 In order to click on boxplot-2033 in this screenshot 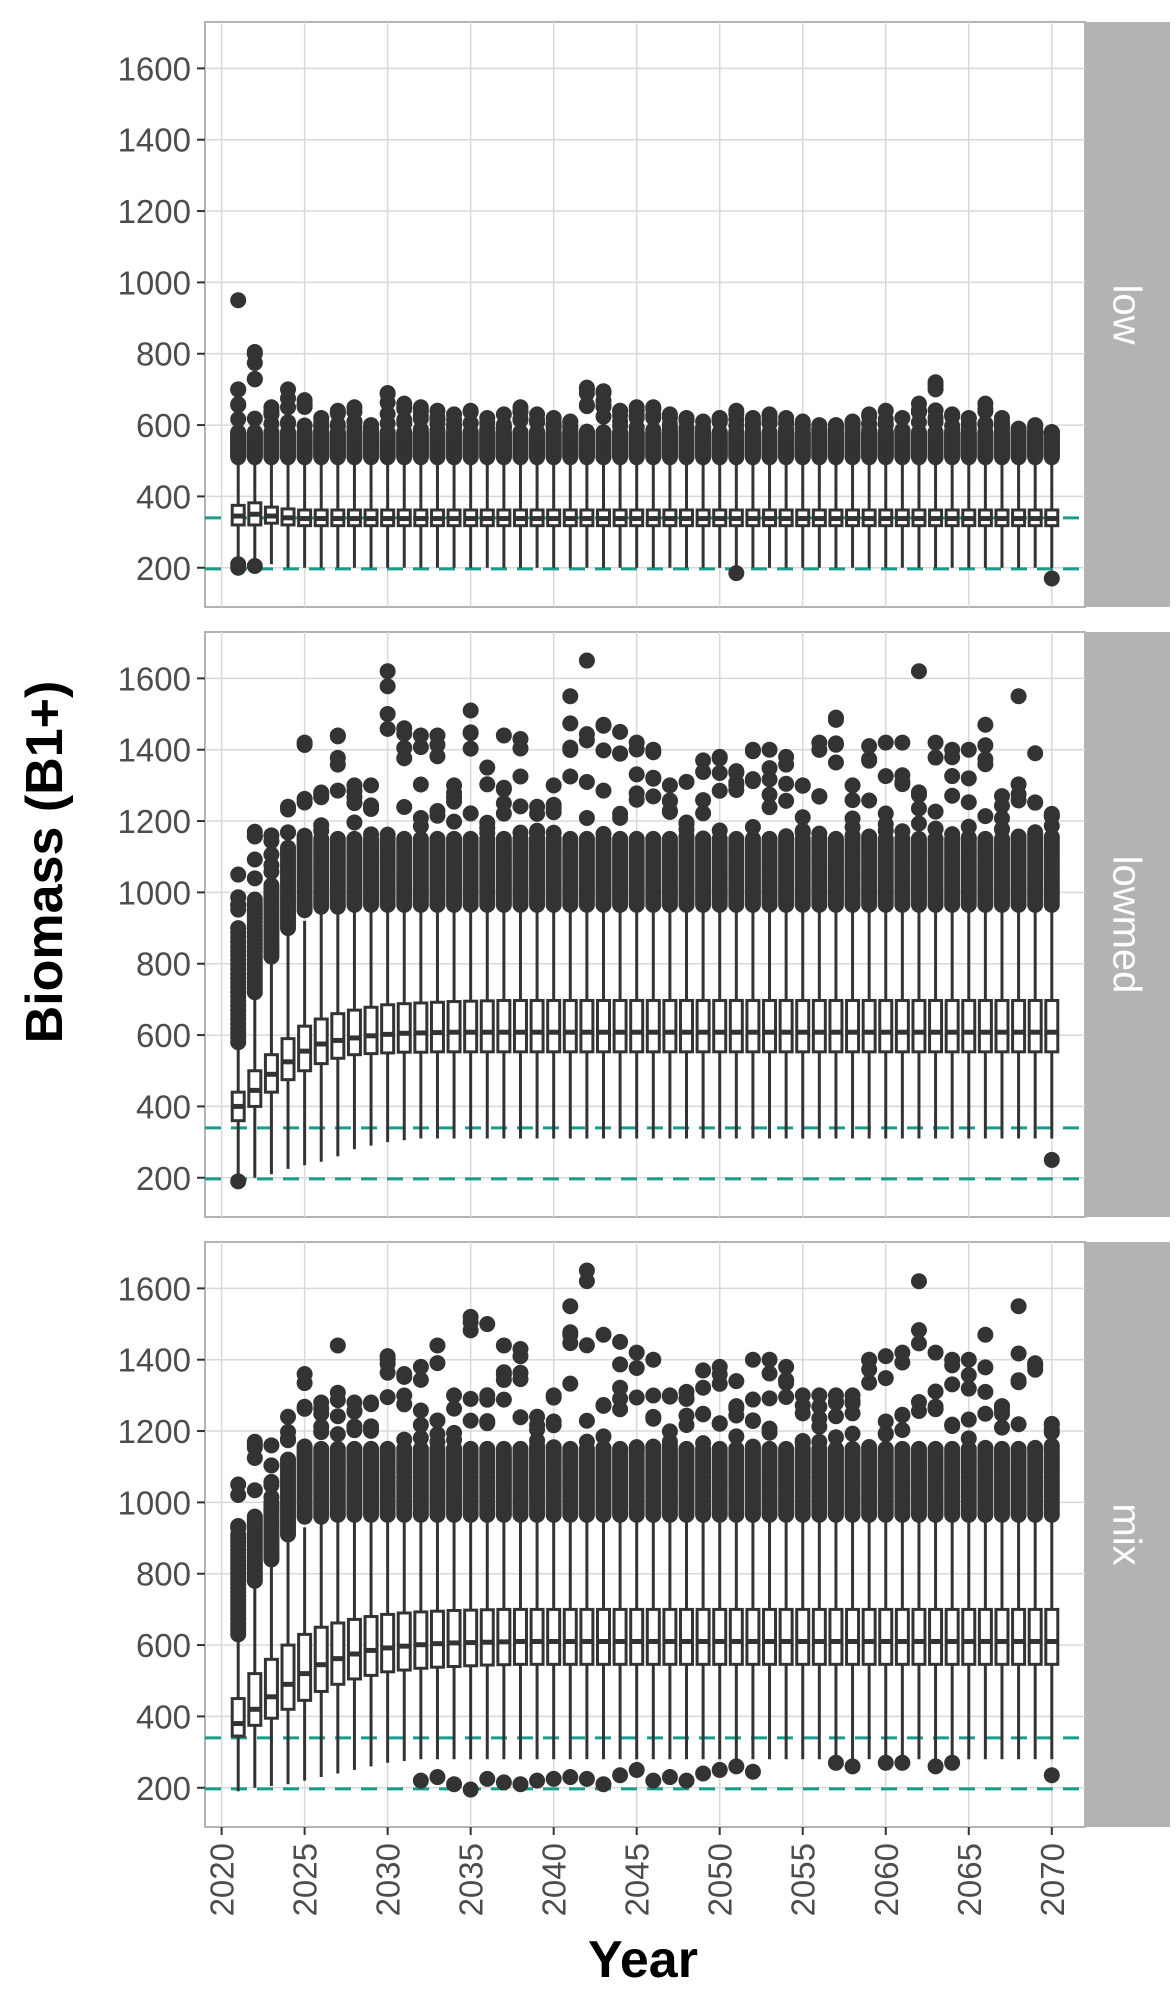, I will do `click(437, 485)`.